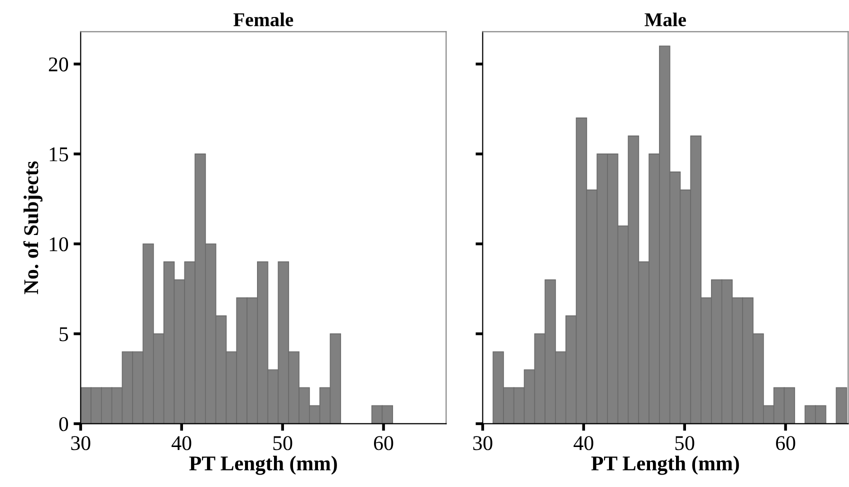 This screenshot has height=487, width=849. What do you see at coordinates (263, 19) in the screenshot?
I see `chart-title: Female` at bounding box center [263, 19].